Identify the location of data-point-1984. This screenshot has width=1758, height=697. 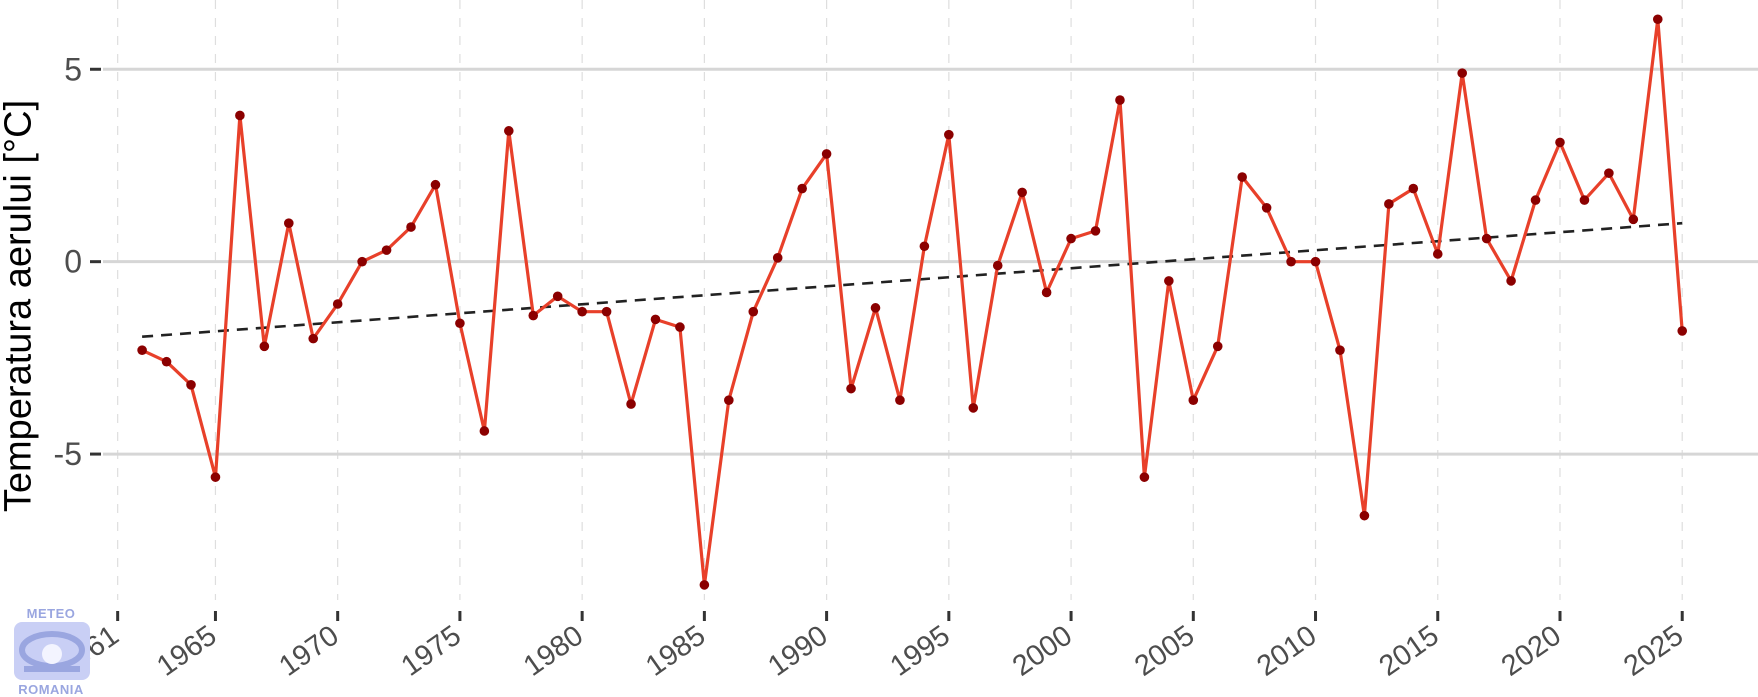
(680, 327).